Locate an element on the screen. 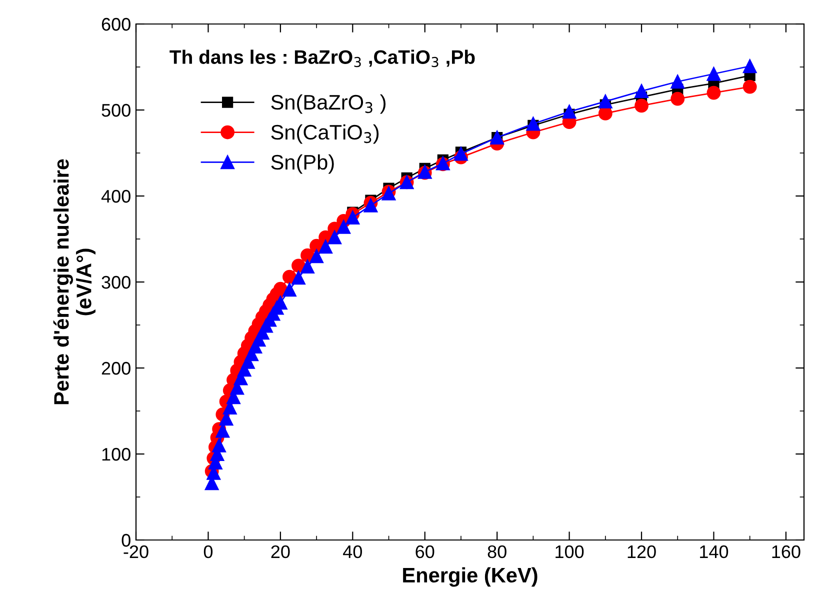  x-tick-label: 20 is located at coordinates (280, 551).